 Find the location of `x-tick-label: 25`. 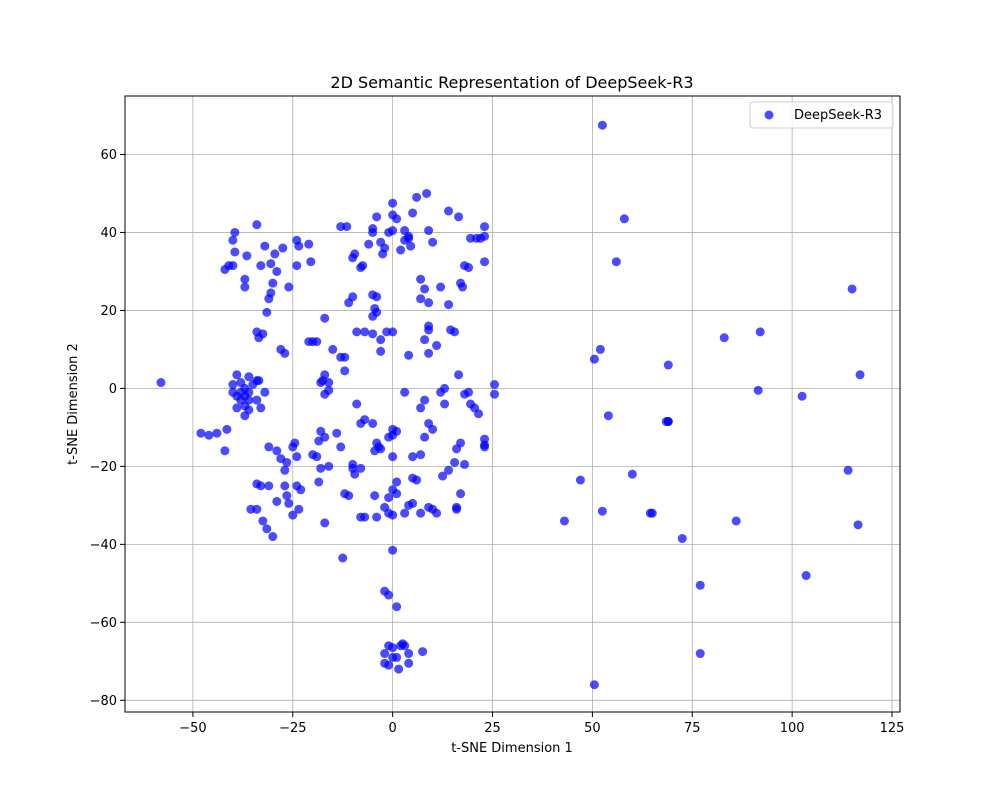

x-tick-label: 25 is located at coordinates (492, 728).